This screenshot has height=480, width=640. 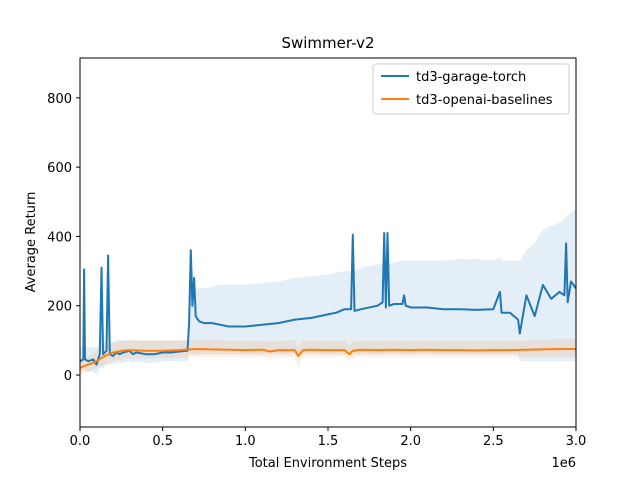 I want to click on x-tick-label: 2.5, so click(x=493, y=441).